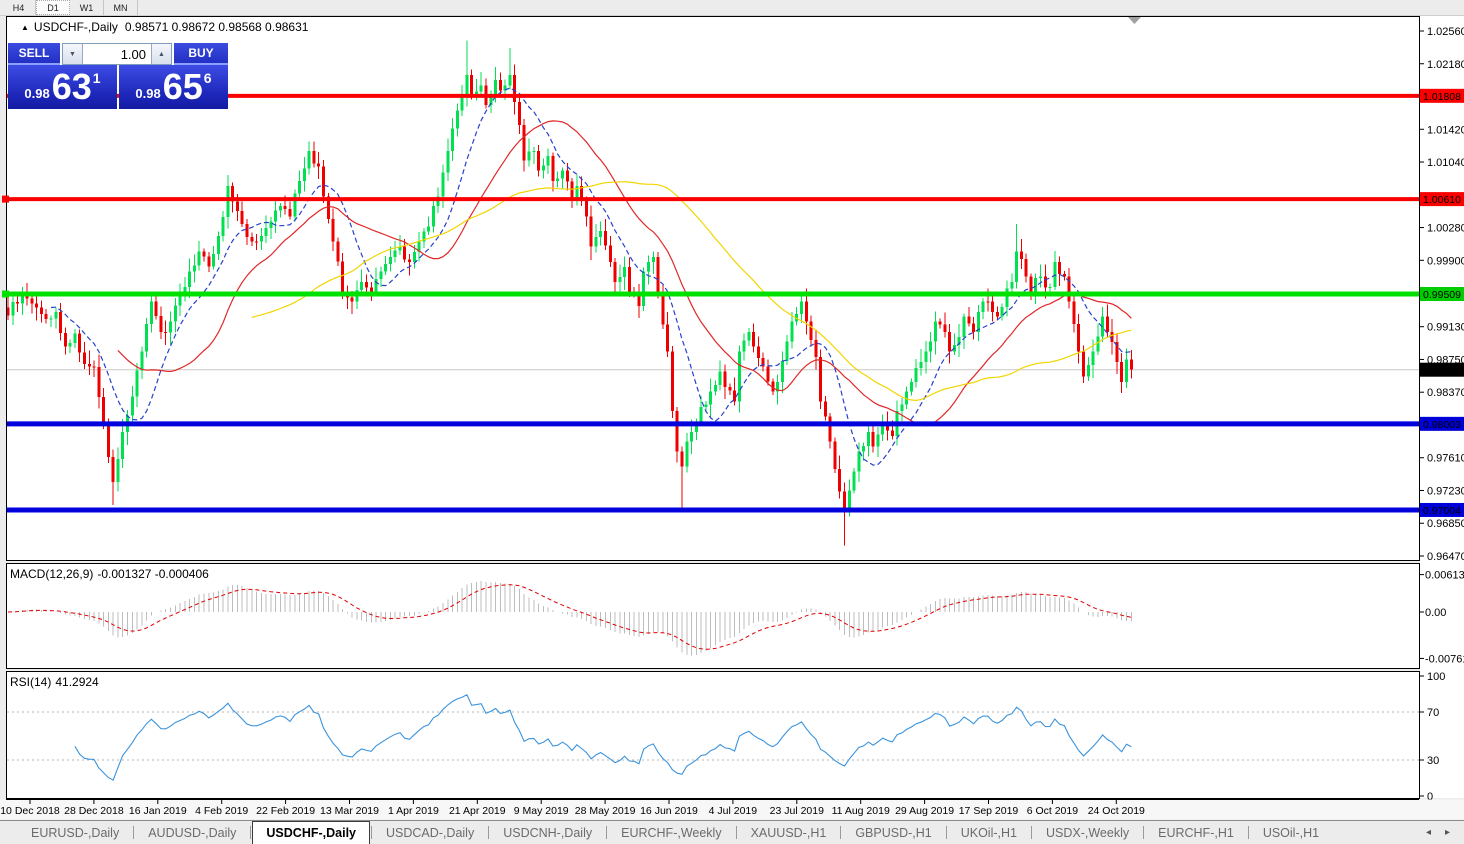 This screenshot has height=844, width=1464. Describe the element at coordinates (924, 811) in the screenshot. I see `svg-text: 29 Aug 2019` at that location.